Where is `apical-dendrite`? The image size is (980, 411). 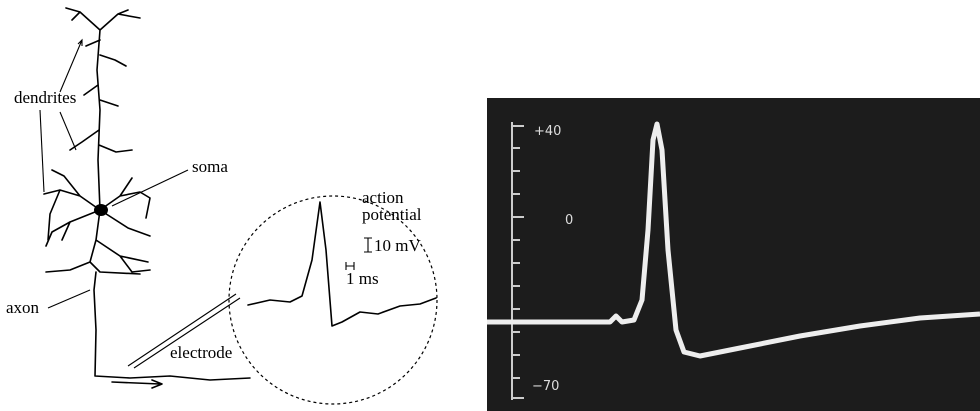 apical-dendrite is located at coordinates (103, 109).